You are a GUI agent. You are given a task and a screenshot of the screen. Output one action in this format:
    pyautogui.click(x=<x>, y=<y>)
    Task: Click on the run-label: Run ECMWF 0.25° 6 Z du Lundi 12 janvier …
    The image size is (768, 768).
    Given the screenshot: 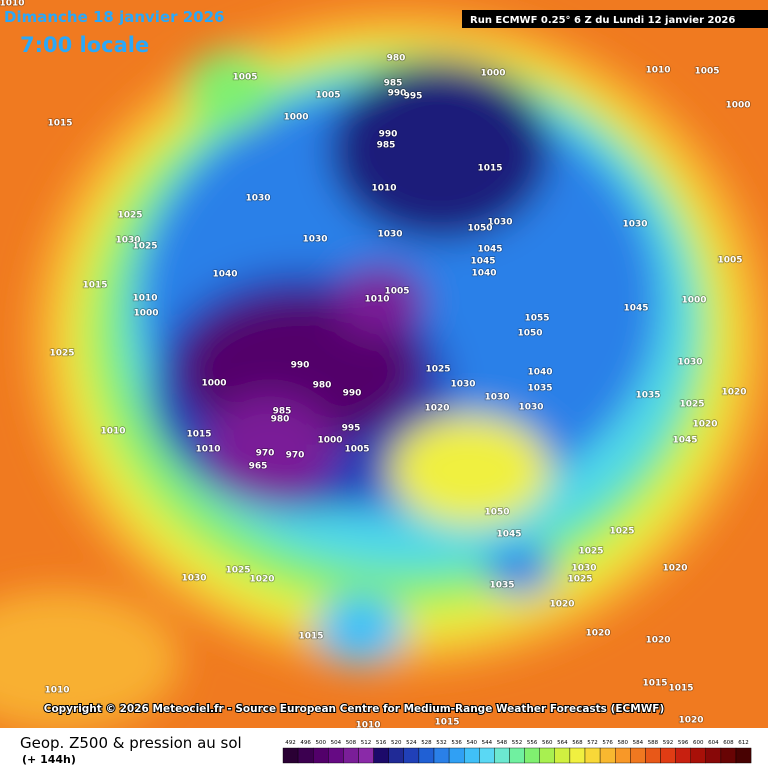 What is the action you would take?
    pyautogui.click(x=602, y=20)
    